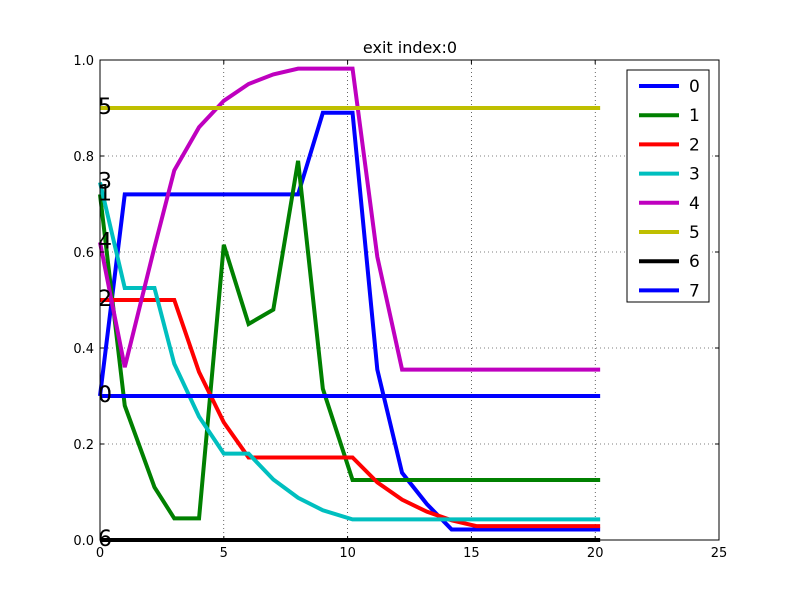 The image size is (800, 600). What do you see at coordinates (694, 87) in the screenshot?
I see `legend-label-0: 0` at bounding box center [694, 87].